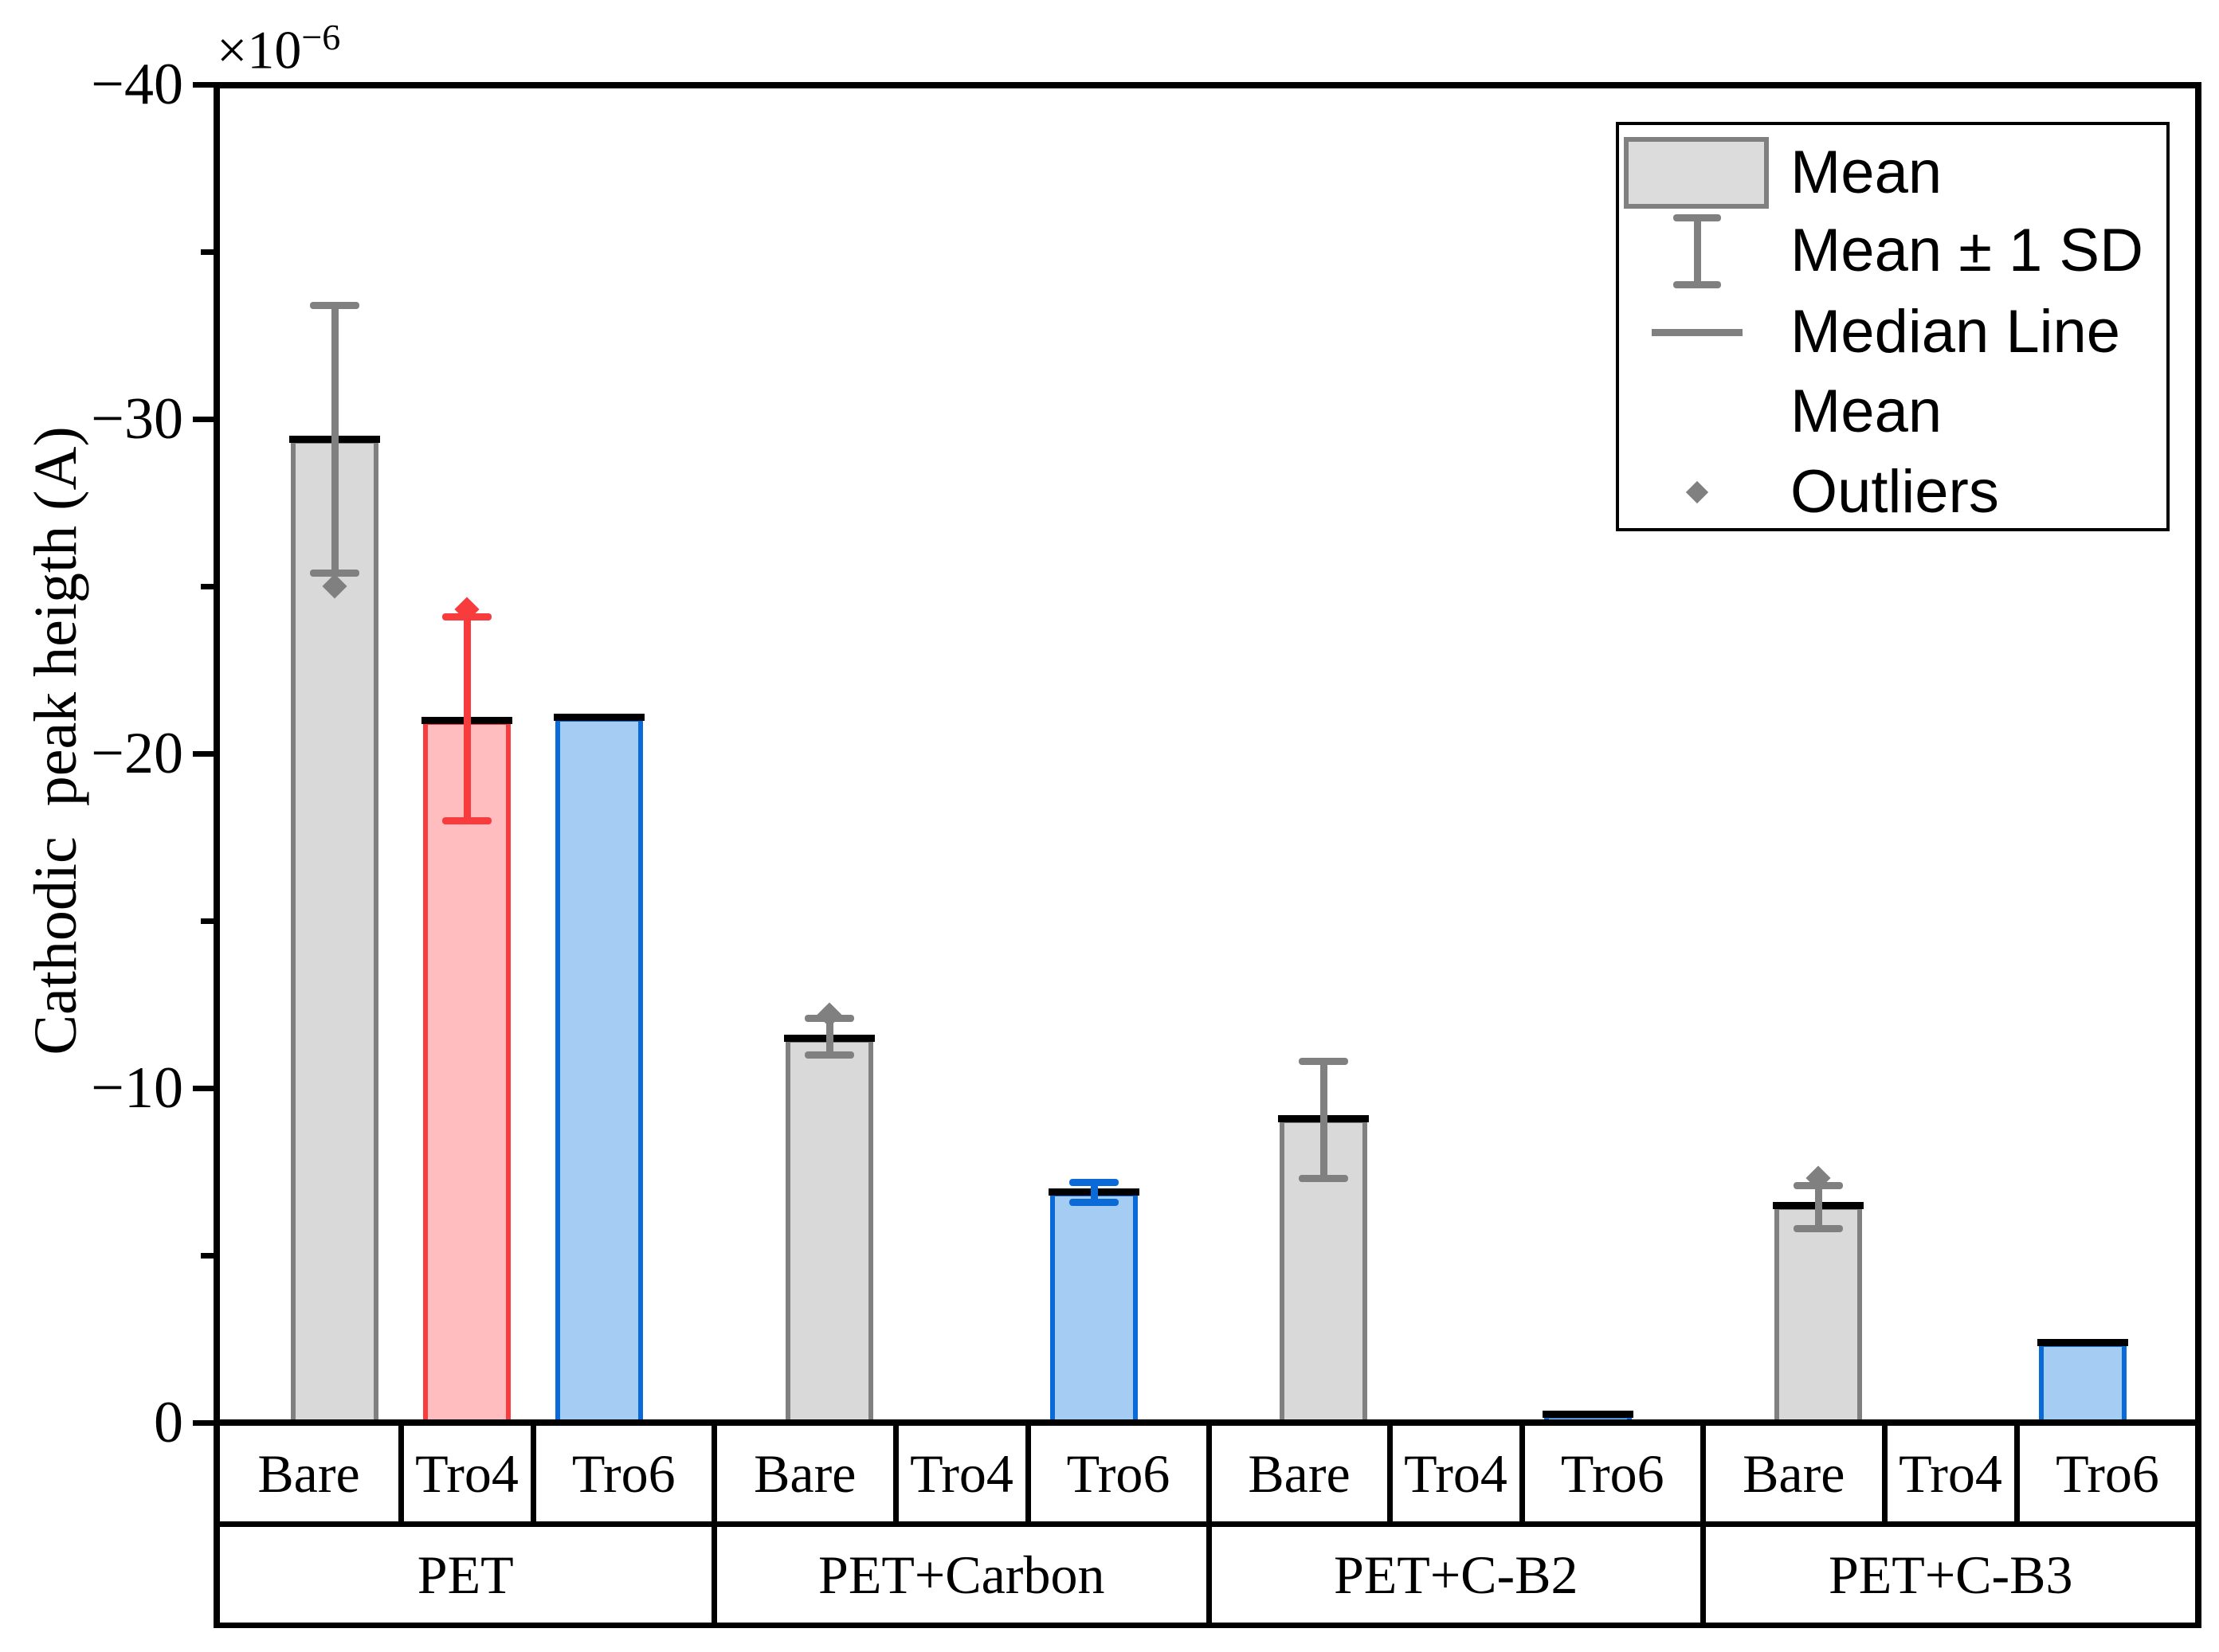 The height and width of the screenshot is (1652, 2219). I want to click on left-spine, so click(217, 855).